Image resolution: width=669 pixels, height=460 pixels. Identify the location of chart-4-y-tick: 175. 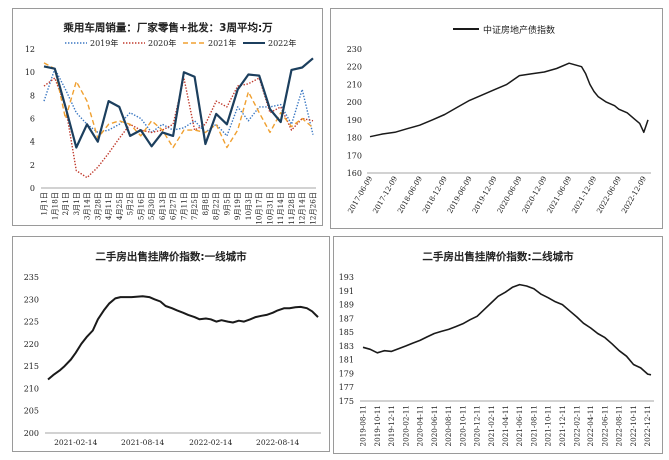
(346, 401).